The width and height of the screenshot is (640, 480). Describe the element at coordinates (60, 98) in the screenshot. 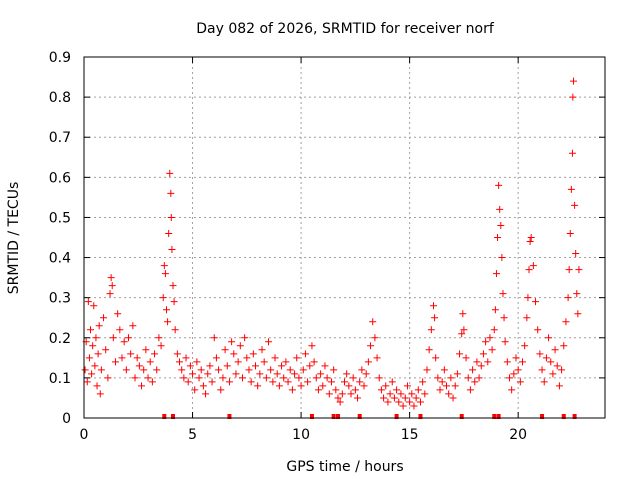

I see `y-tick-label: 0.8` at that location.